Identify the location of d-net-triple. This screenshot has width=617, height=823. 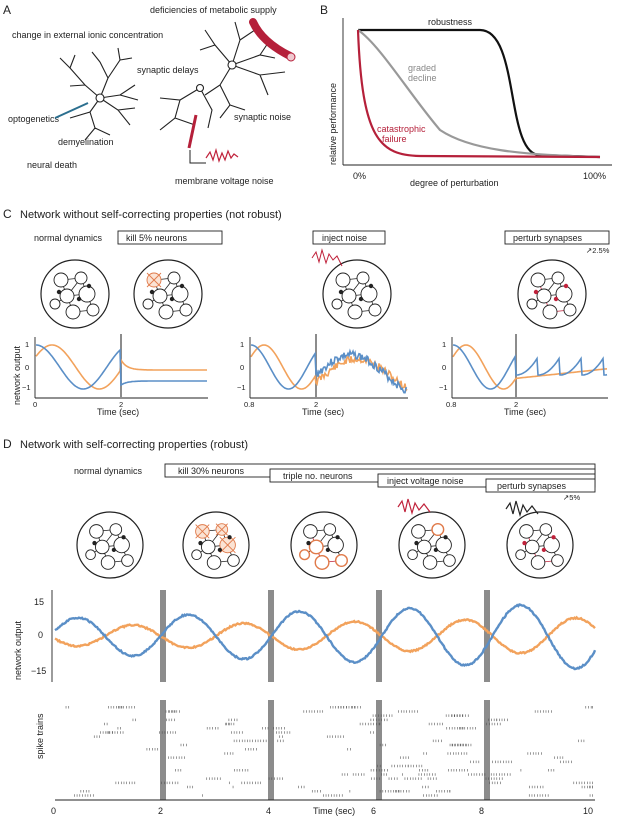
(324, 545).